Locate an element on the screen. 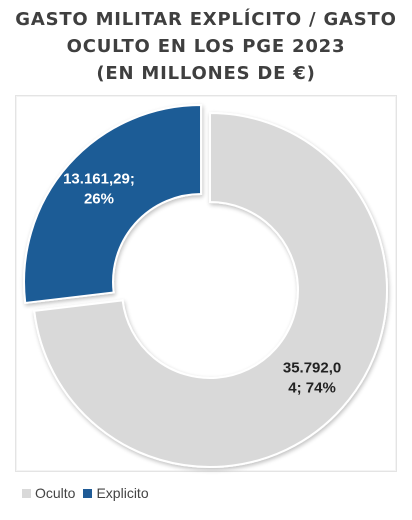 The width and height of the screenshot is (412, 520). legend-label-oculto: Oculto is located at coordinates (55, 493).